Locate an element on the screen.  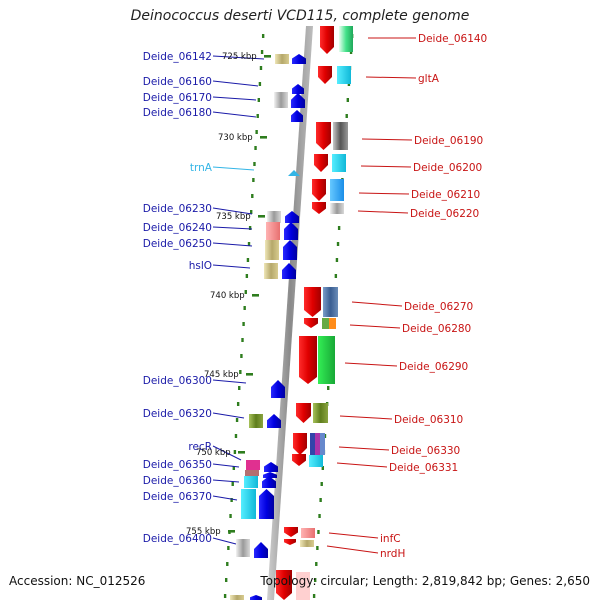
gene-label-trna: trnA is located at coordinates (201, 168).